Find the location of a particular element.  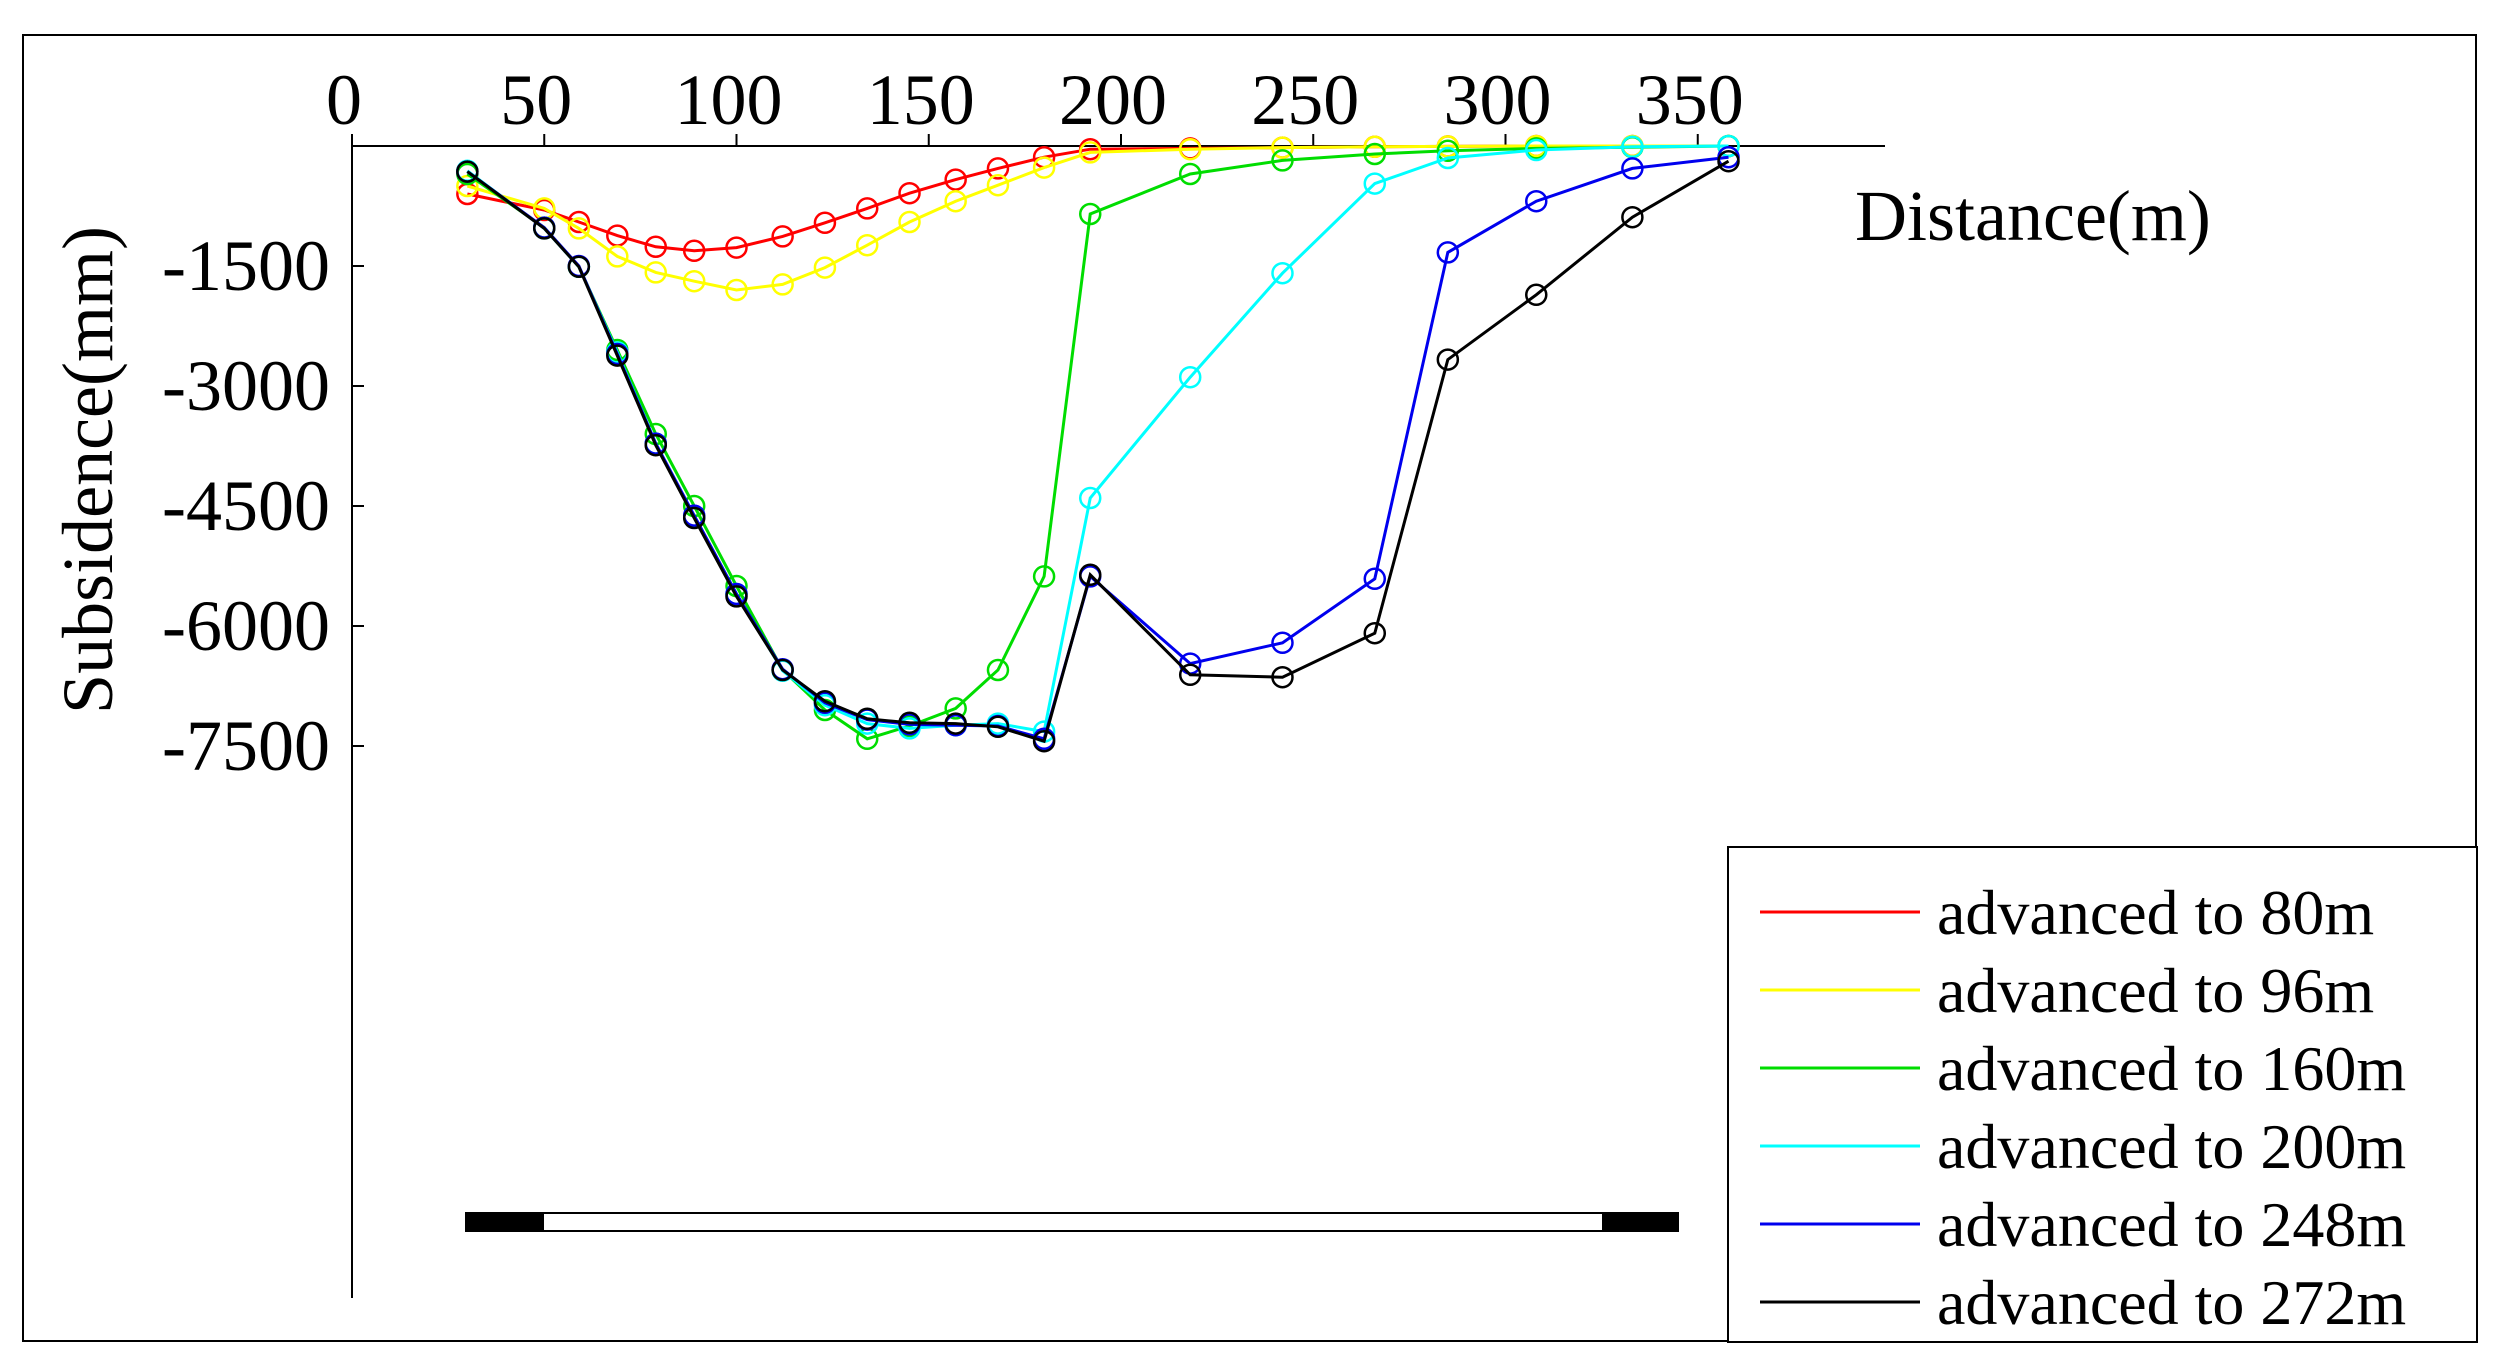

mining-panel-bar is located at coordinates (1072, 1222).